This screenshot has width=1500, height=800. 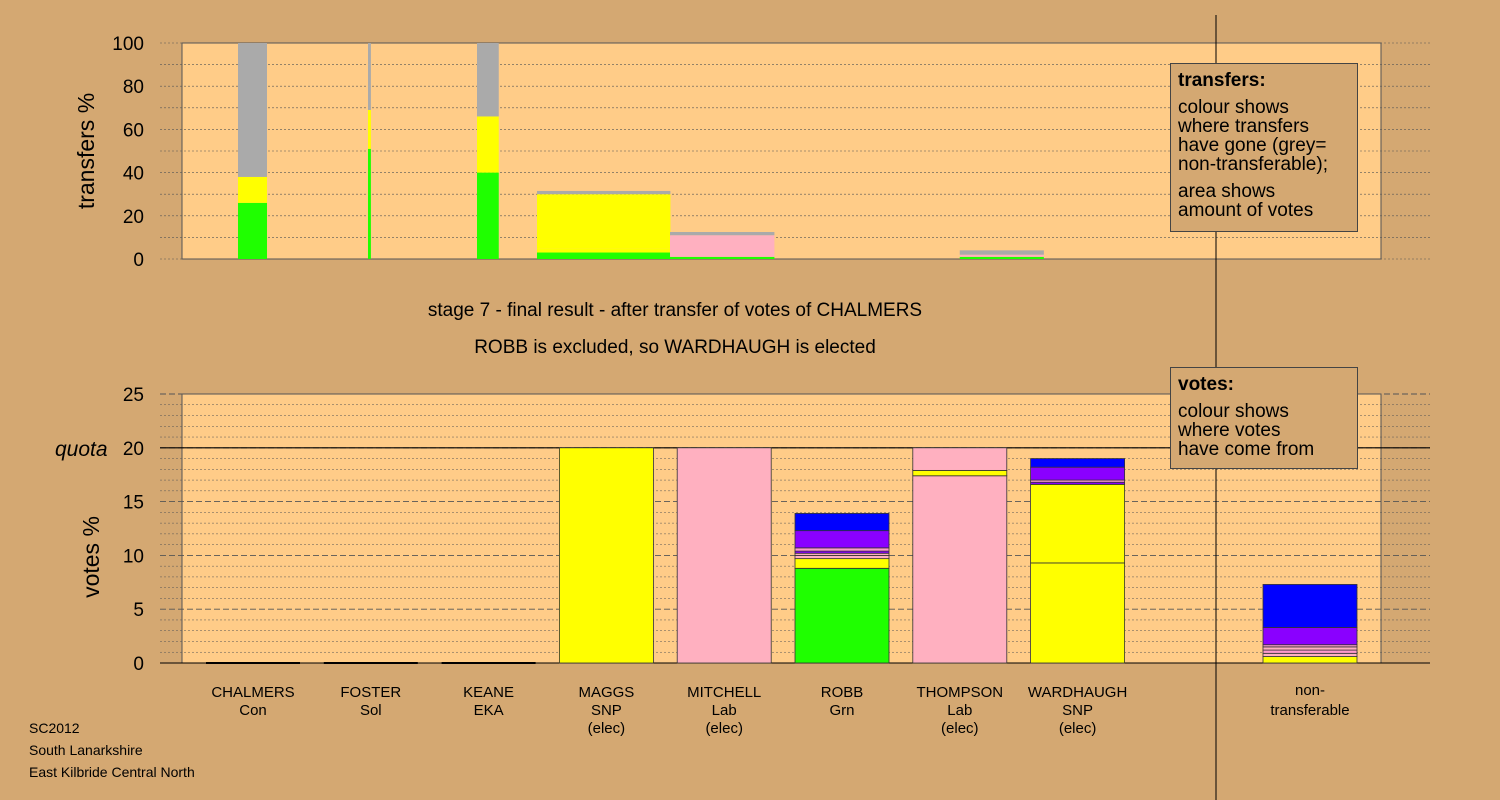 I want to click on transfers-axis-label: transfers %, so click(x=86, y=151).